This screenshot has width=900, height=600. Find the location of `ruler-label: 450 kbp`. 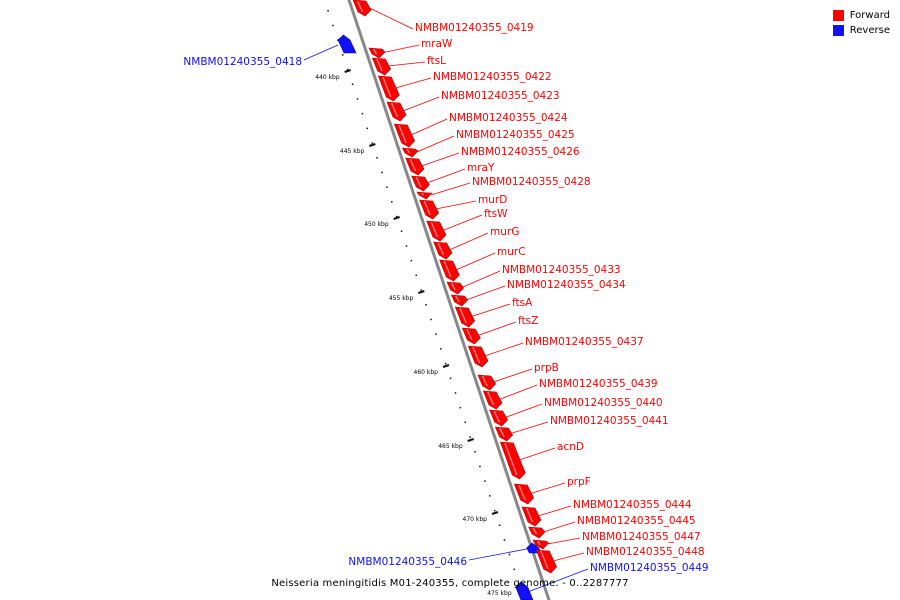

ruler-label: 450 kbp is located at coordinates (376, 224).